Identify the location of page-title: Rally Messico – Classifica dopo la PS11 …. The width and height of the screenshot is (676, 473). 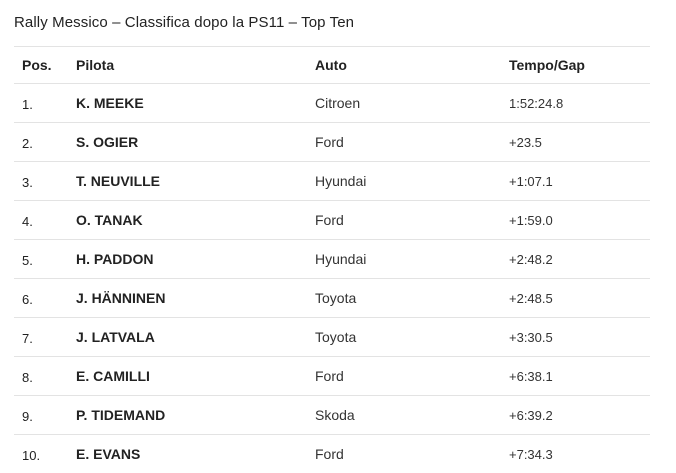
(184, 22).